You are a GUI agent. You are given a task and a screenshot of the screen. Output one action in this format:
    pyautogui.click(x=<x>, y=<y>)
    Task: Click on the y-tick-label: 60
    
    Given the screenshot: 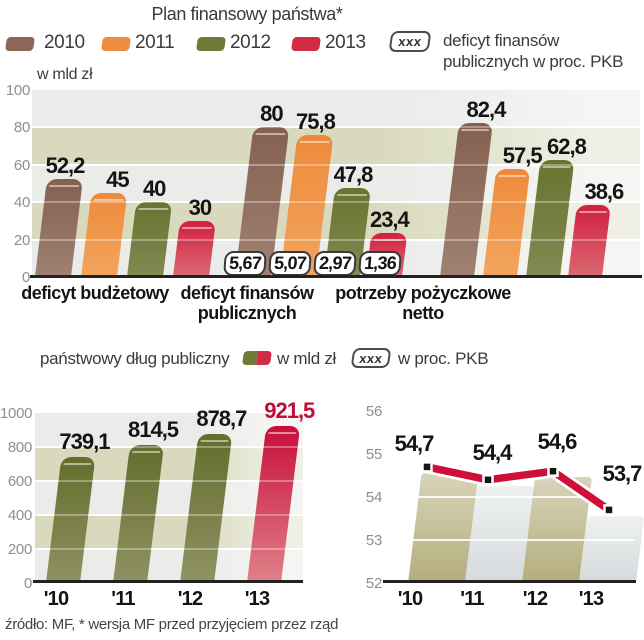 What is the action you would take?
    pyautogui.click(x=21, y=165)
    